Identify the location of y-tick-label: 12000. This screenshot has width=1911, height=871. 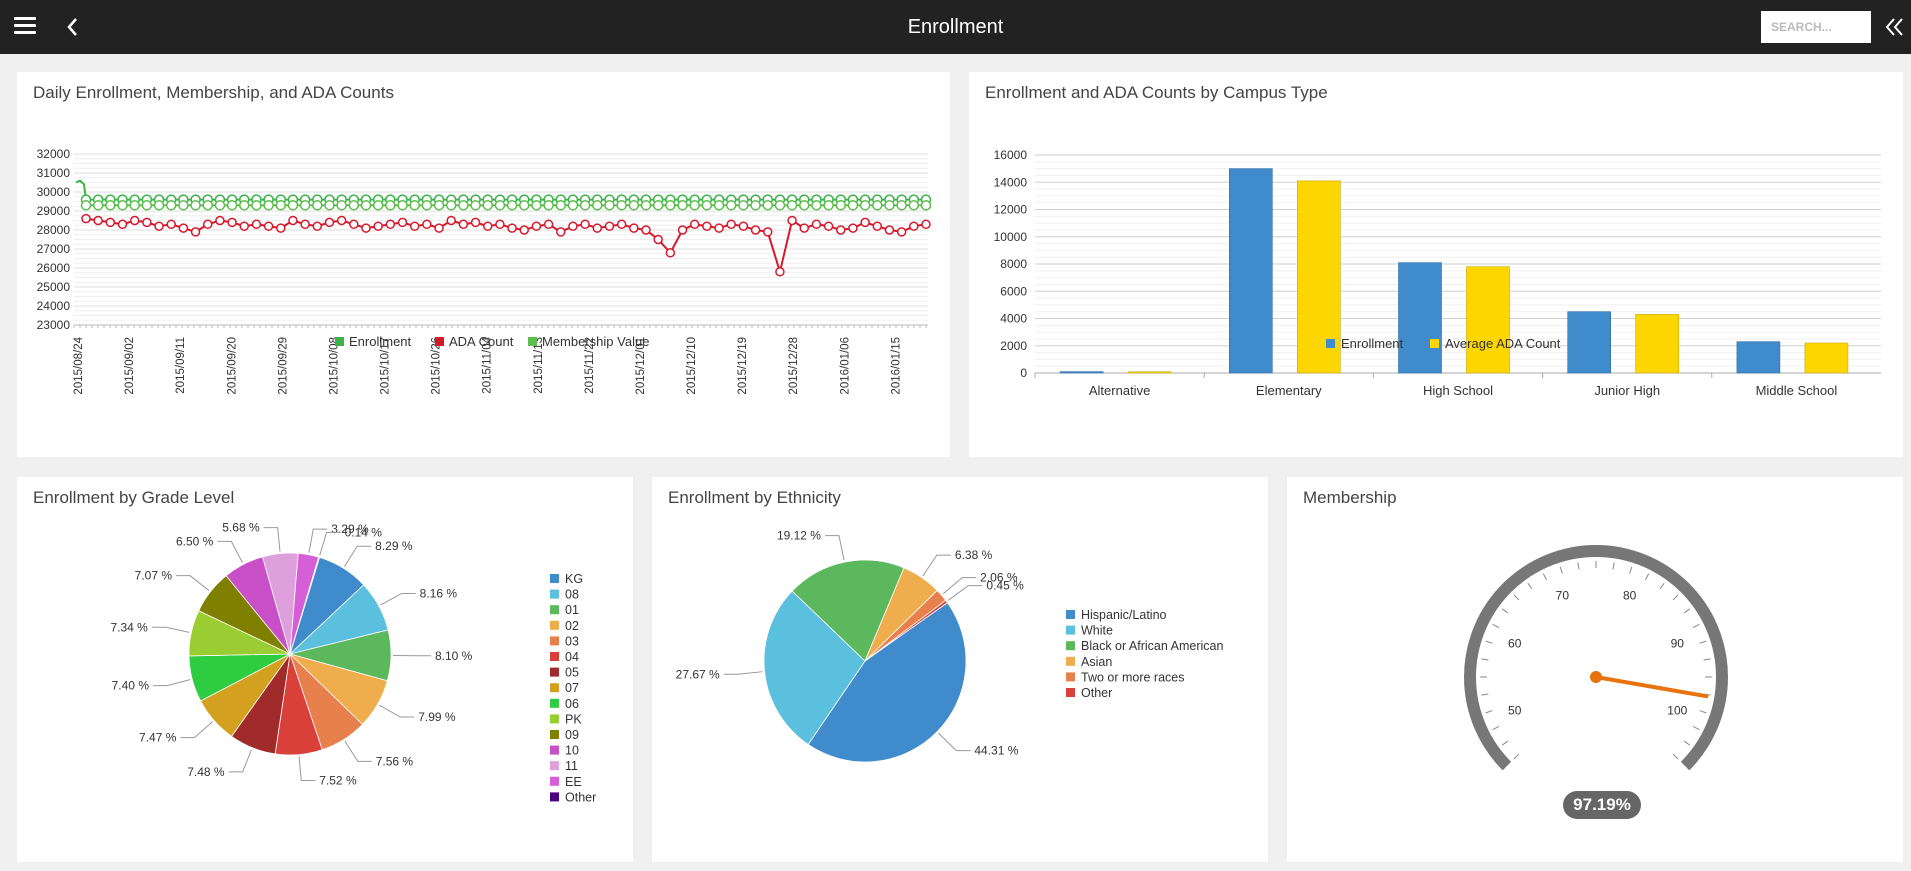
(1011, 210).